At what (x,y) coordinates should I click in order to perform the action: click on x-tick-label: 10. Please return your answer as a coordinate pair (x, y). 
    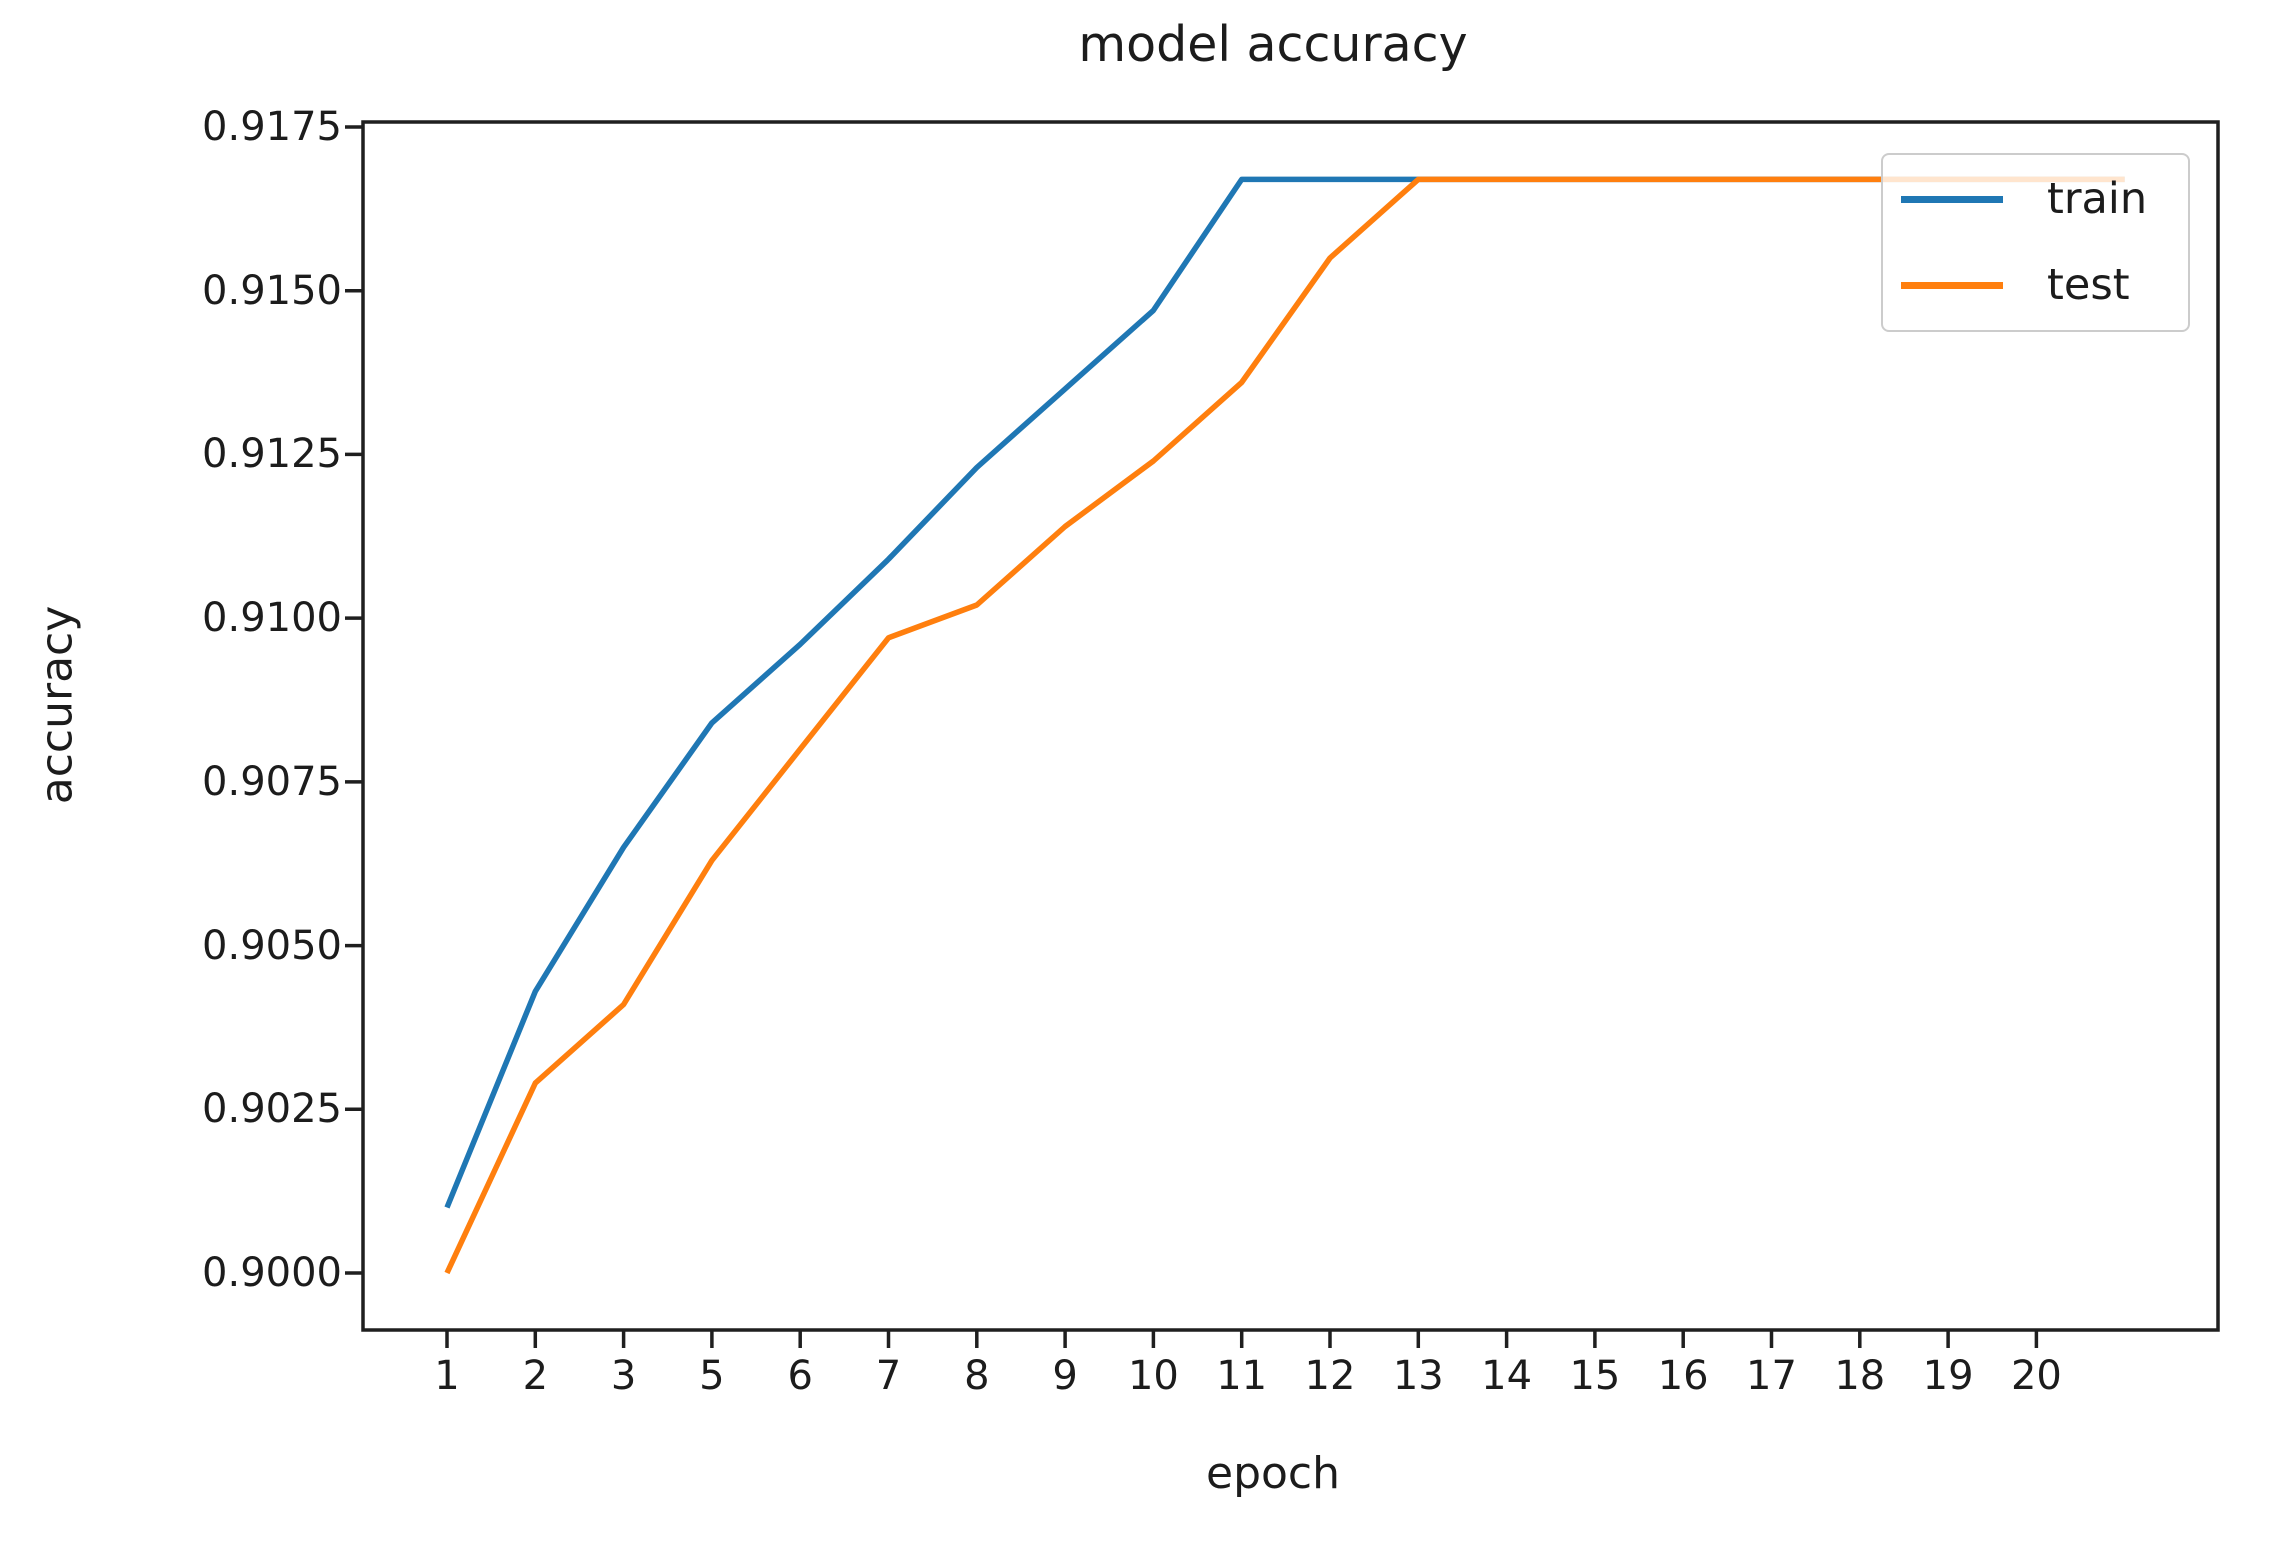
    Looking at the image, I should click on (1153, 1376).